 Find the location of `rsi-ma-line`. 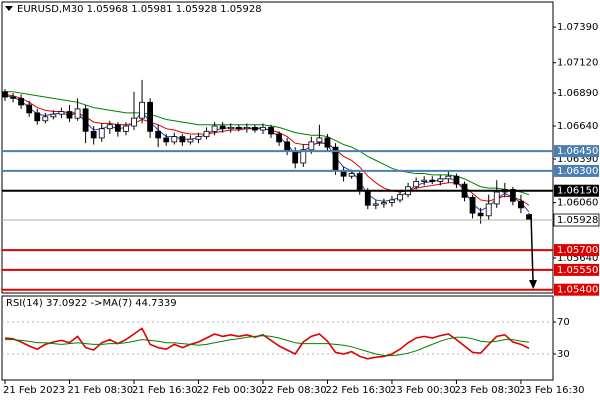

rsi-ma-line is located at coordinates (267, 346).